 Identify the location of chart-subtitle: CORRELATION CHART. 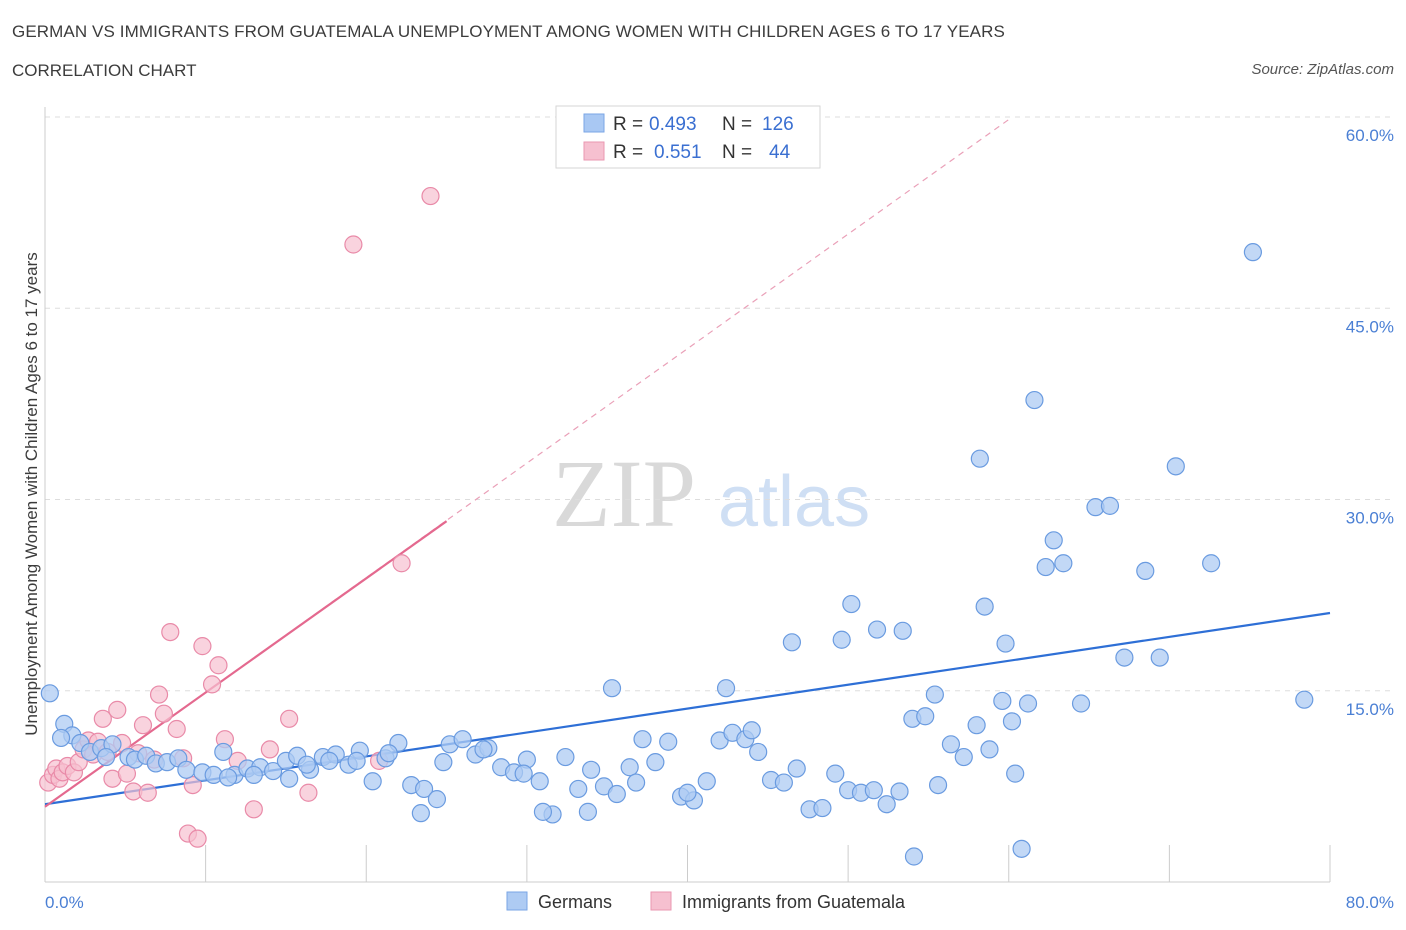
(104, 70).